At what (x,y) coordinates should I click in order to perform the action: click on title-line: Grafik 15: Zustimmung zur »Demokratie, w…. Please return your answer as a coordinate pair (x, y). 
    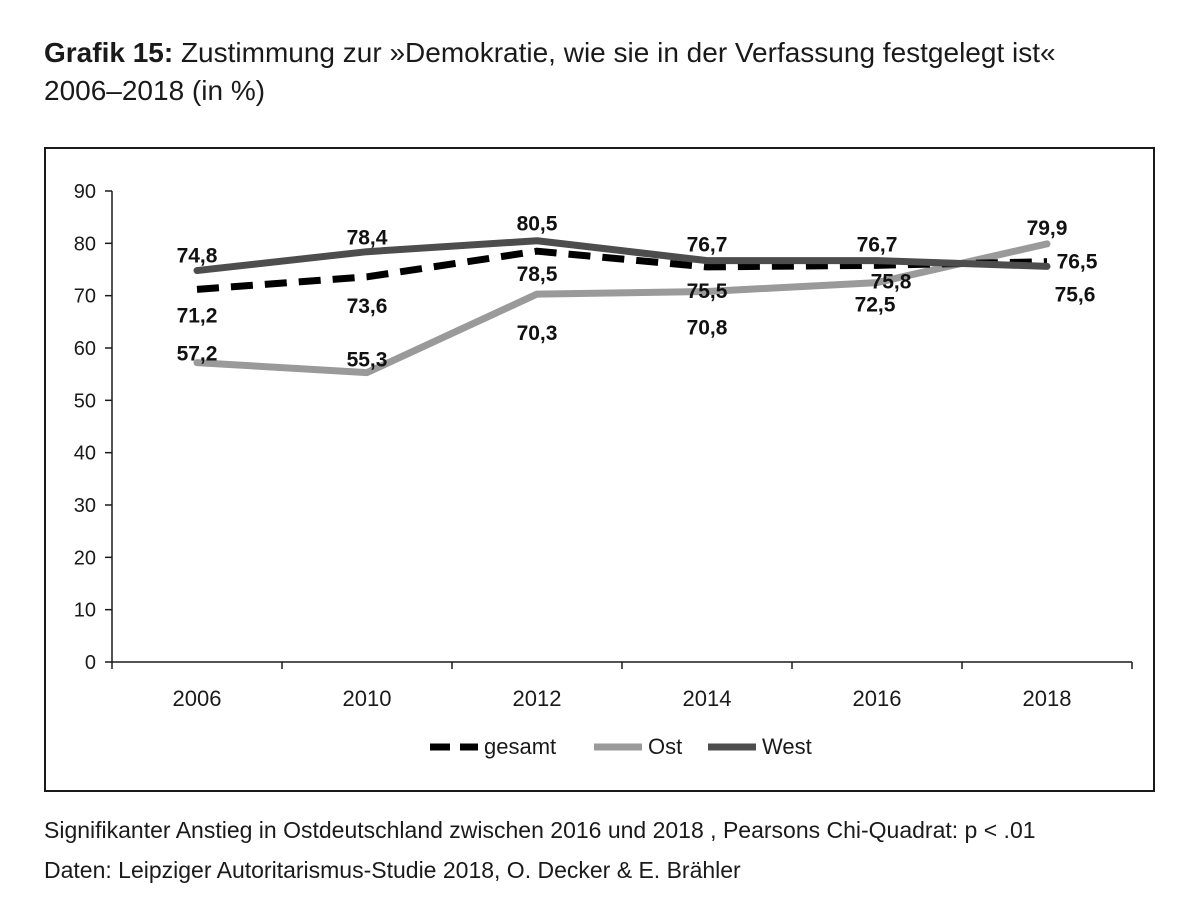
    Looking at the image, I should click on (604, 53).